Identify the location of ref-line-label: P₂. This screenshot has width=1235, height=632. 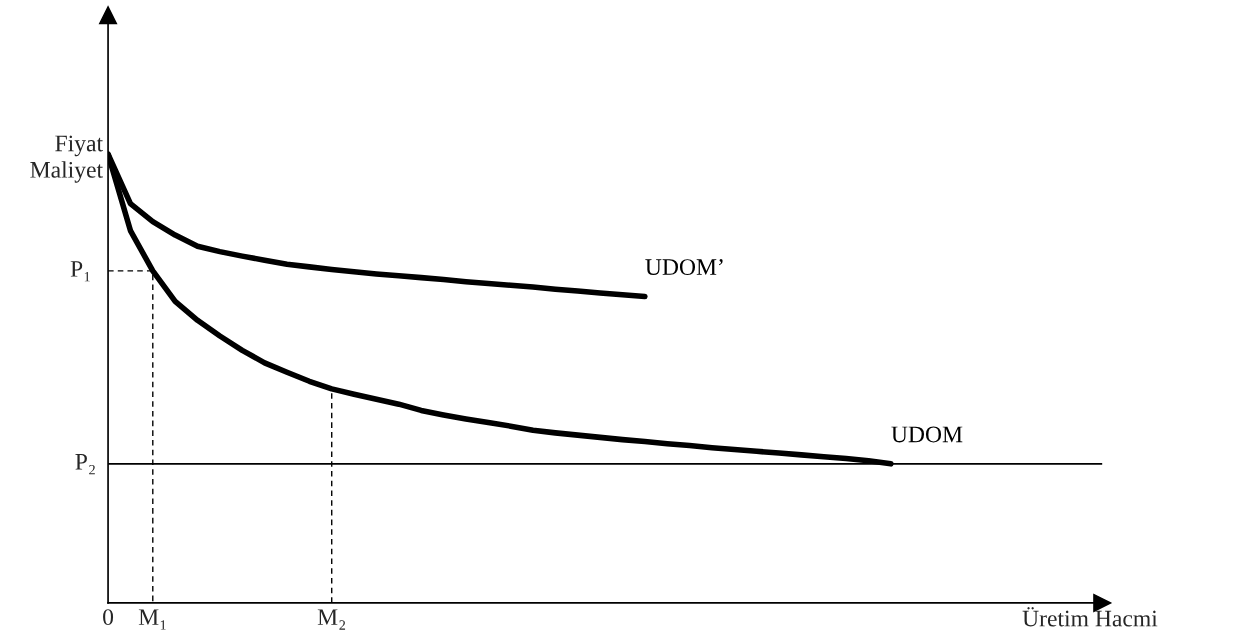
(85, 464).